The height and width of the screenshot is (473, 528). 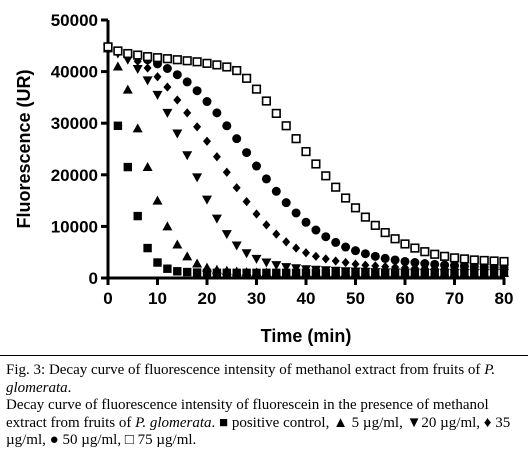 I want to click on caption-desc-species: P. glomerata, so click(x=173, y=422).